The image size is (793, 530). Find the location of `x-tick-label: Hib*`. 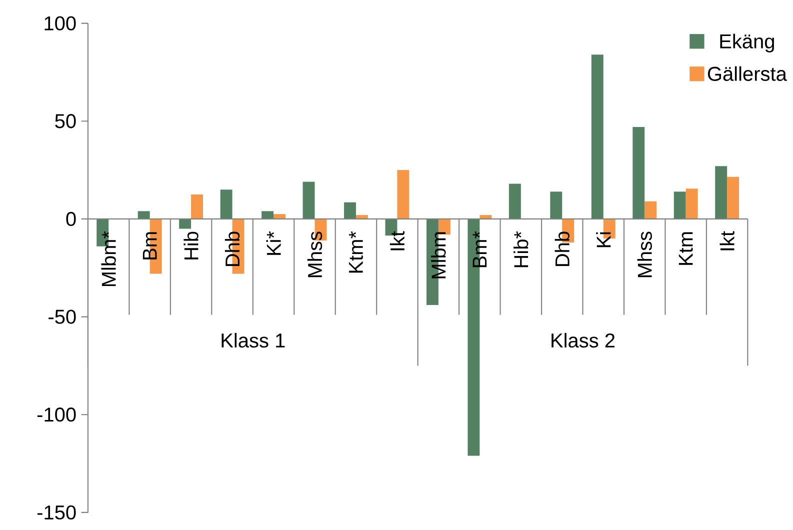

x-tick-label: Hib* is located at coordinates (521, 249).